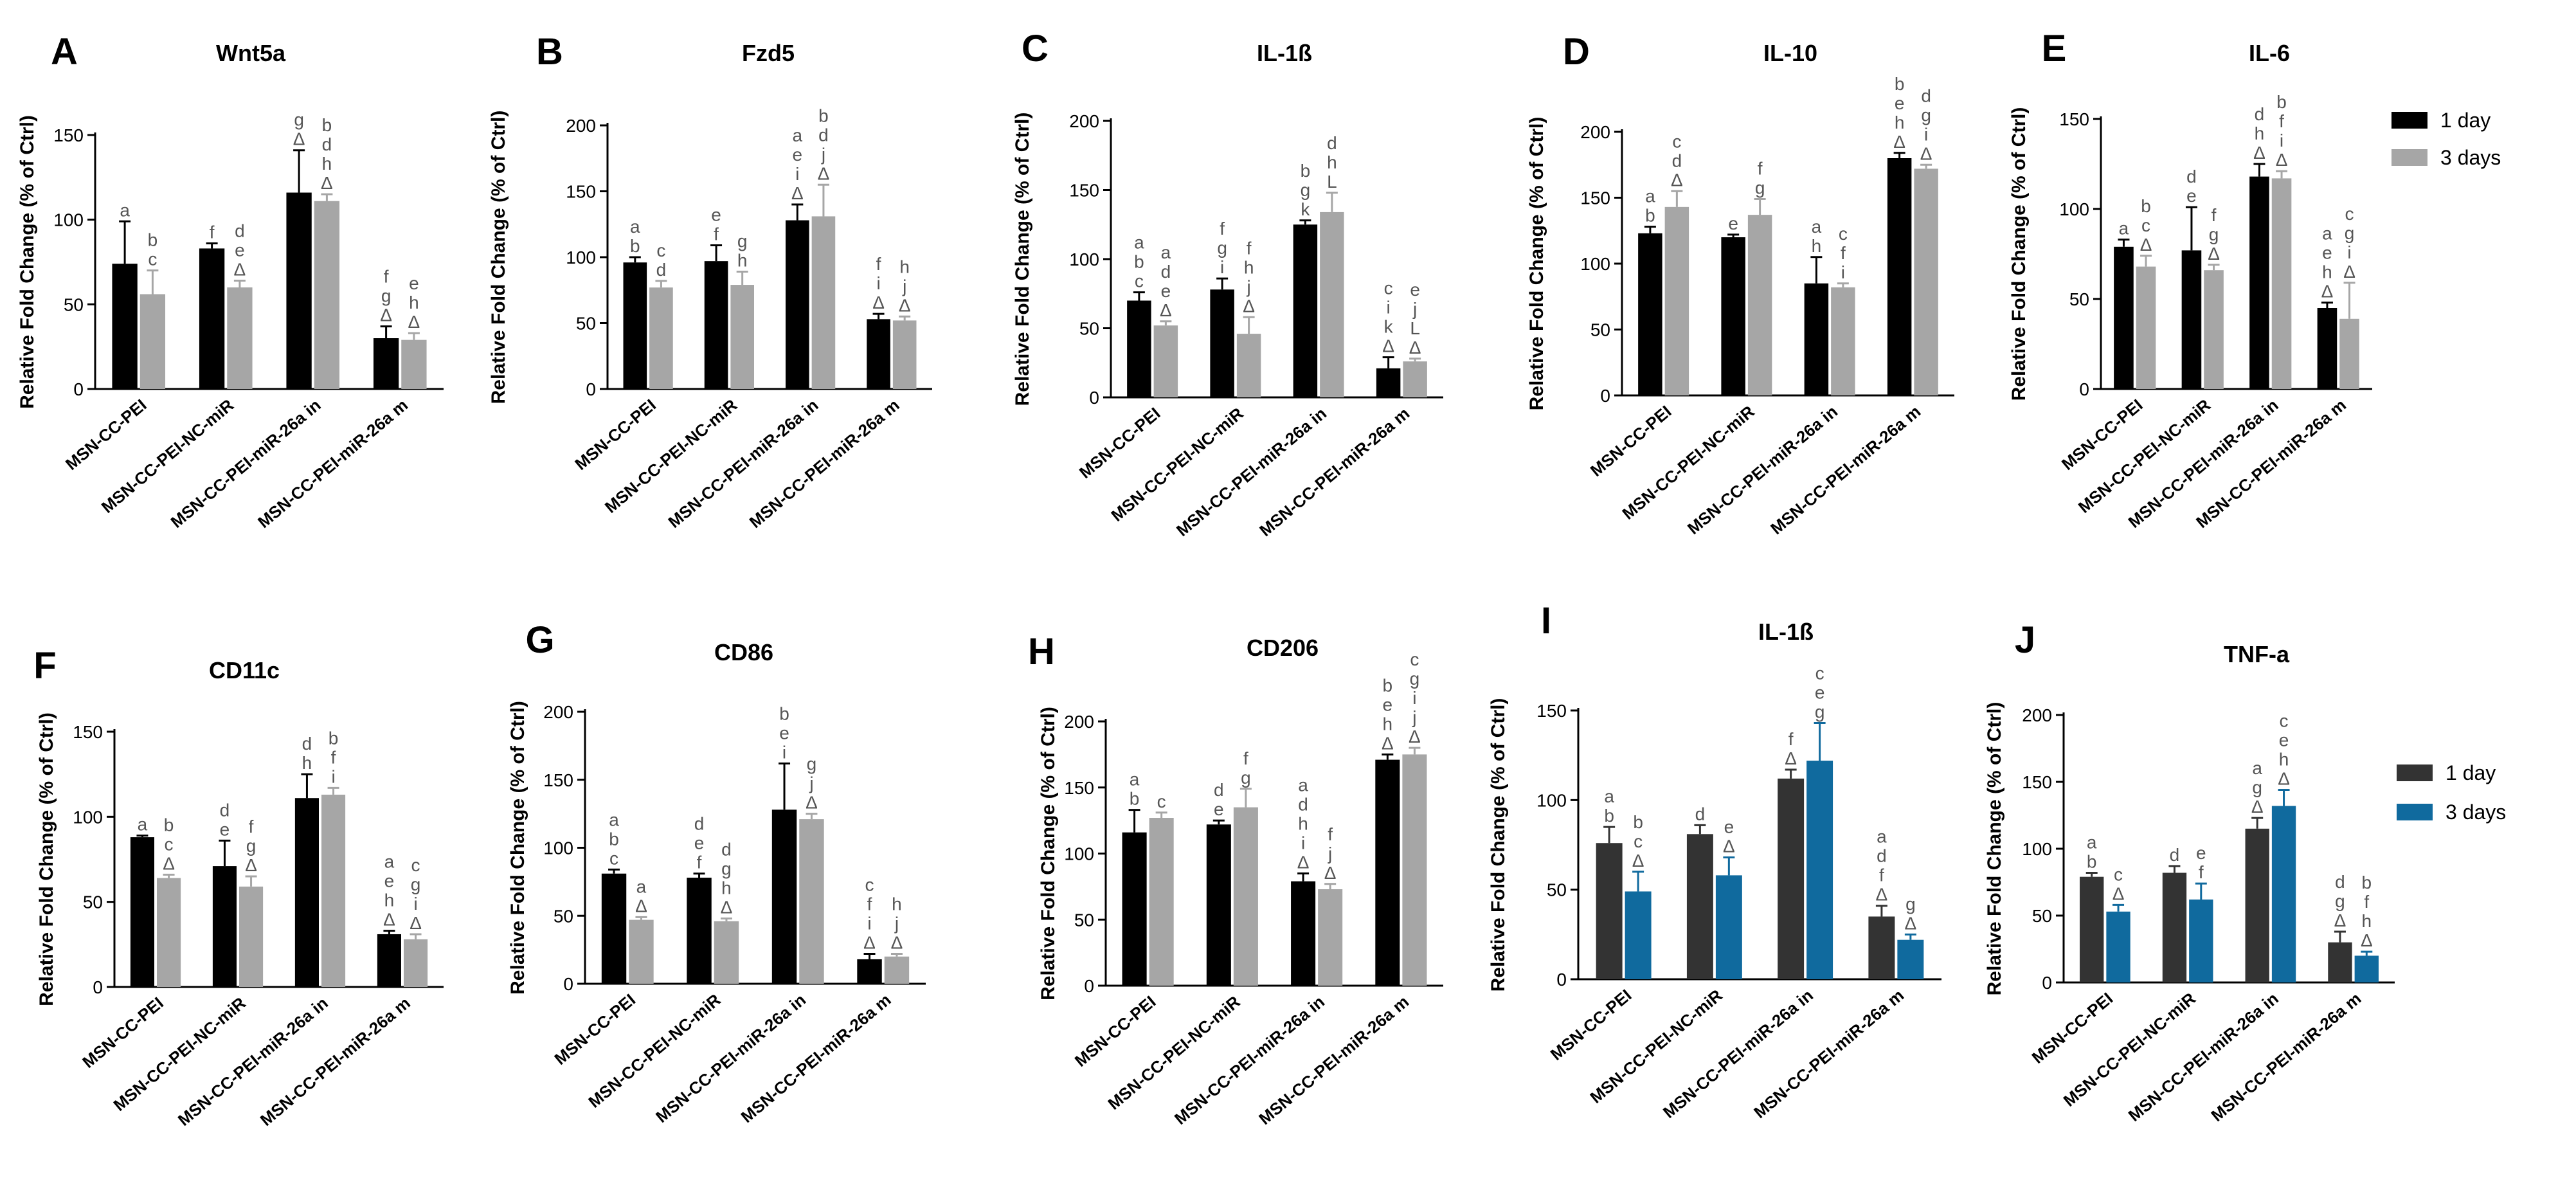  Describe the element at coordinates (1786, 632) in the screenshot. I see `panel-title: IL-1ß` at that location.